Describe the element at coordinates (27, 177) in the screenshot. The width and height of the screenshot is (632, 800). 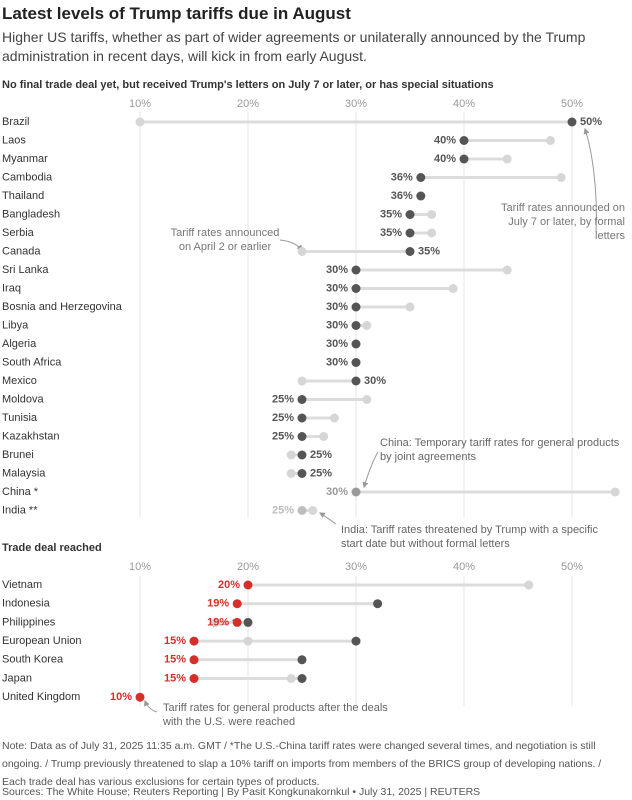
I see `category-label: Cambodia` at that location.